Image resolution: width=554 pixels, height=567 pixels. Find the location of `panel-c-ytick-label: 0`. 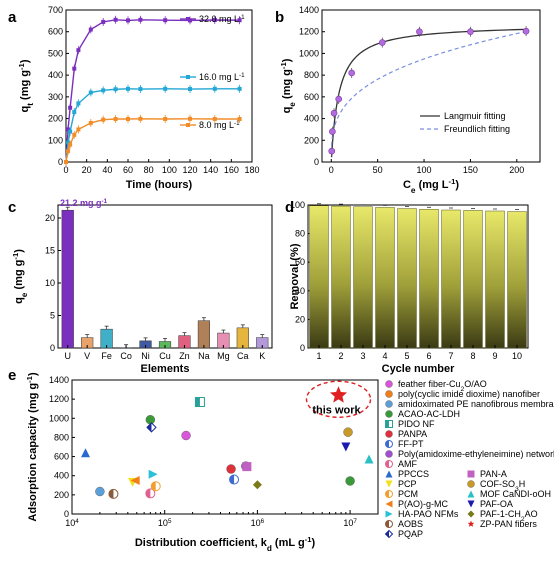

panel-c-ytick-label: 0 is located at coordinates (52, 348).